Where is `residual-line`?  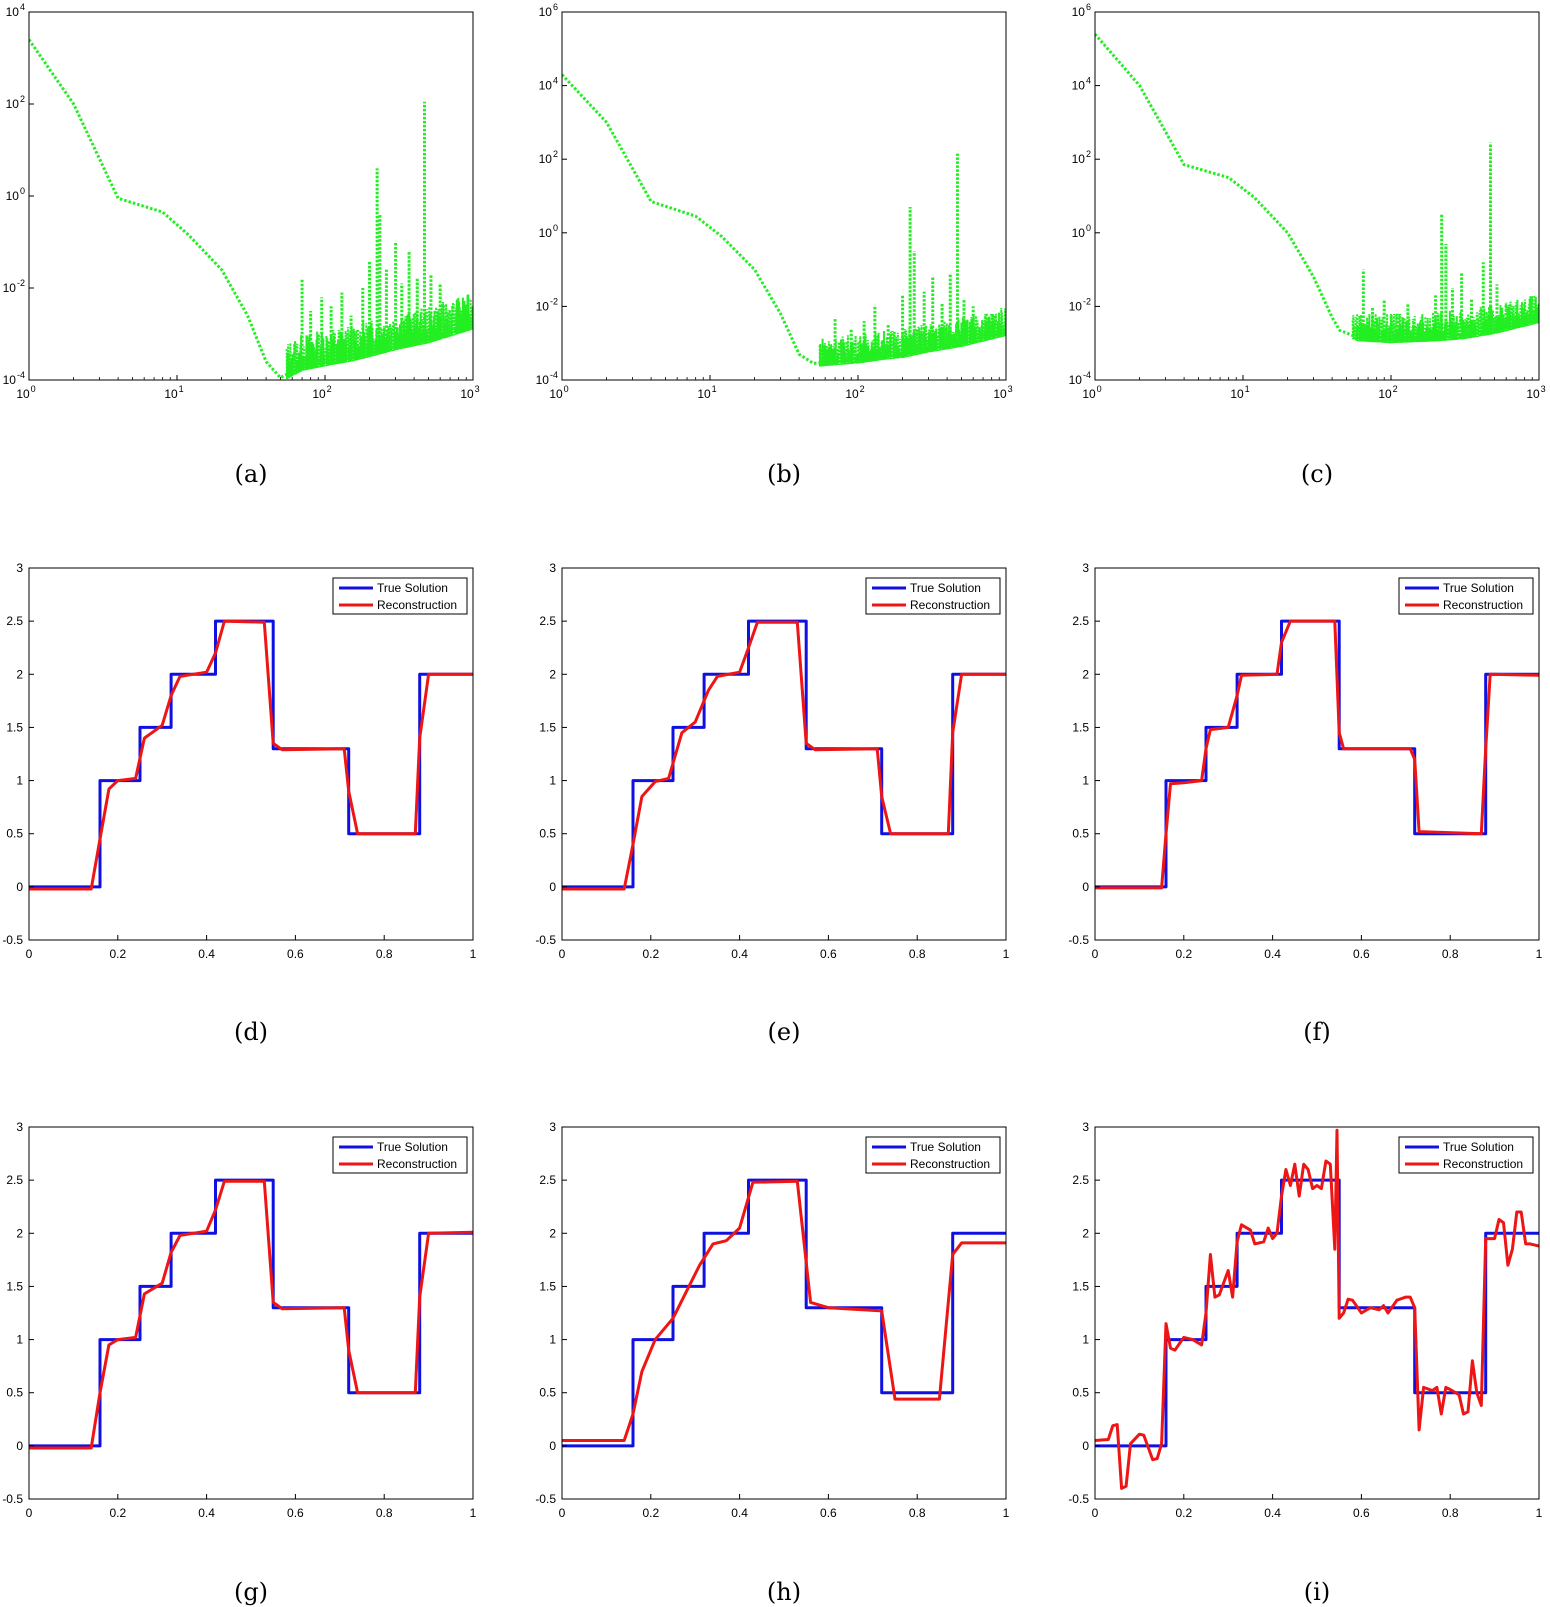 residual-line is located at coordinates (784, 219).